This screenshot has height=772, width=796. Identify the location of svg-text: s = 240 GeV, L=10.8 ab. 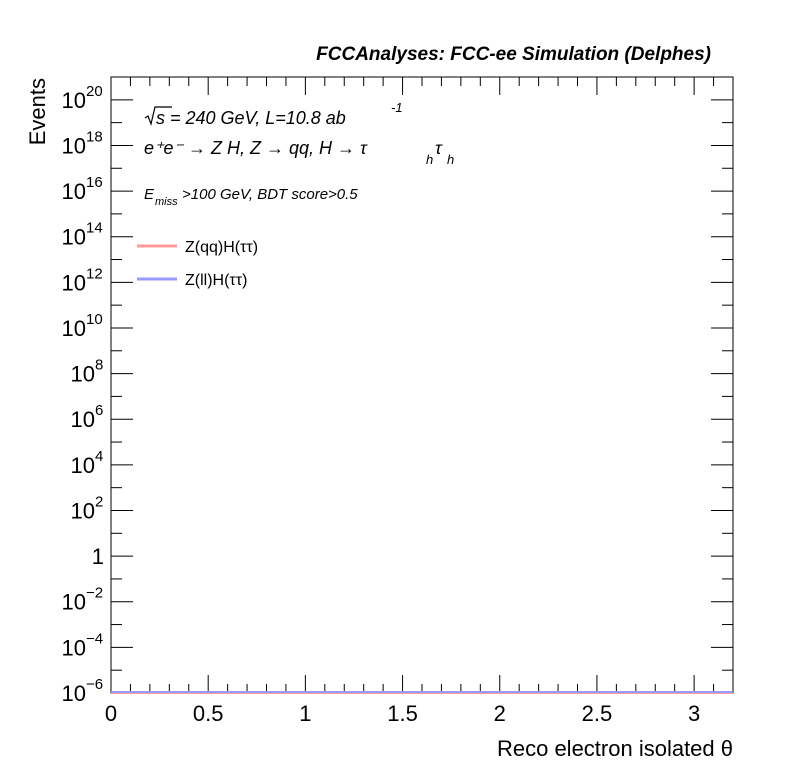
(251, 118).